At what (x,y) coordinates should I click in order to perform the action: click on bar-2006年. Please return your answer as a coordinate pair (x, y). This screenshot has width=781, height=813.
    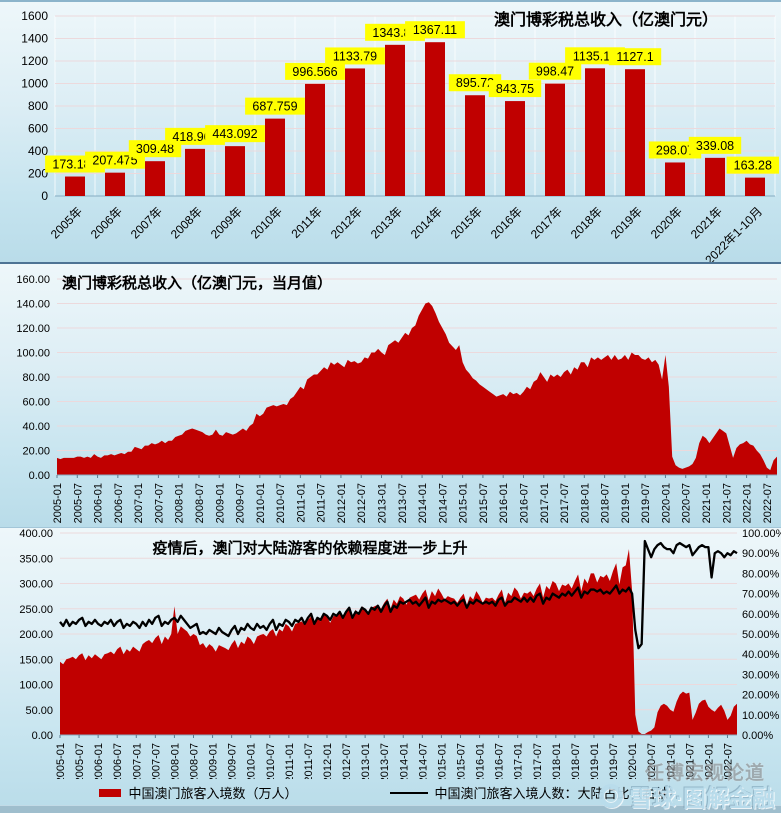
    Looking at the image, I should click on (115, 184).